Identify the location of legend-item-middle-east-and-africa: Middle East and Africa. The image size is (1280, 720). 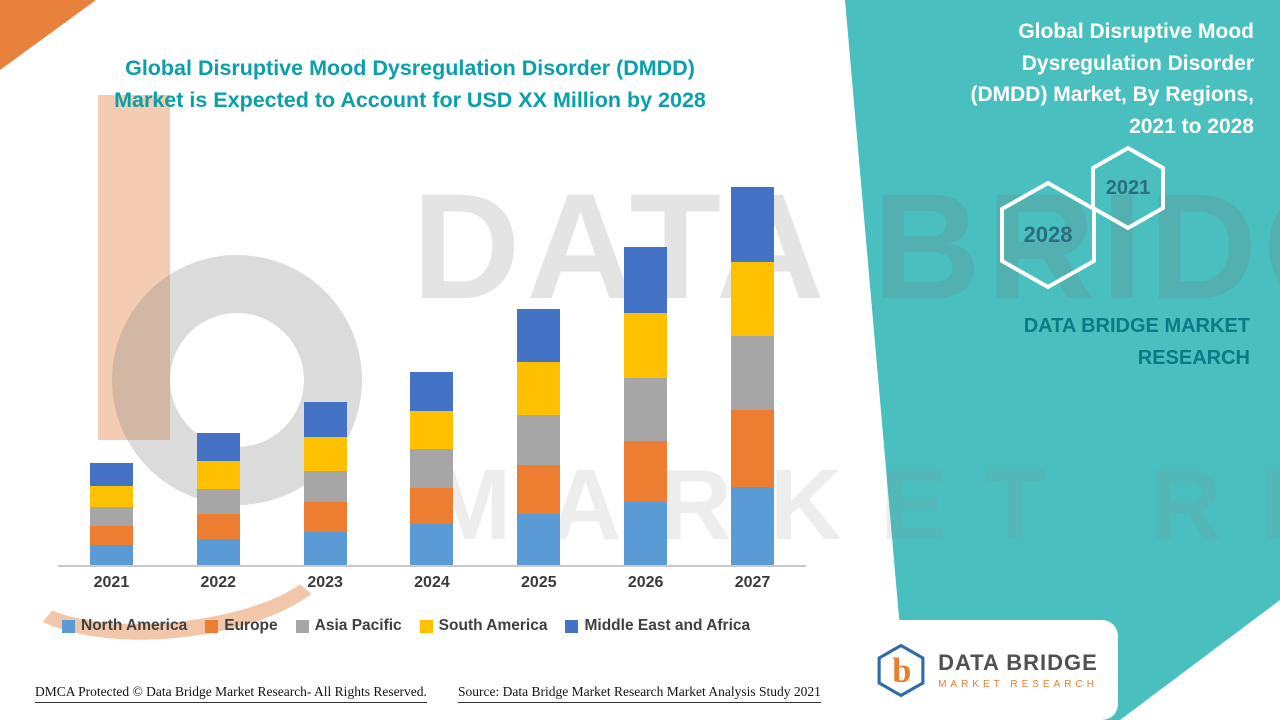
(657, 626).